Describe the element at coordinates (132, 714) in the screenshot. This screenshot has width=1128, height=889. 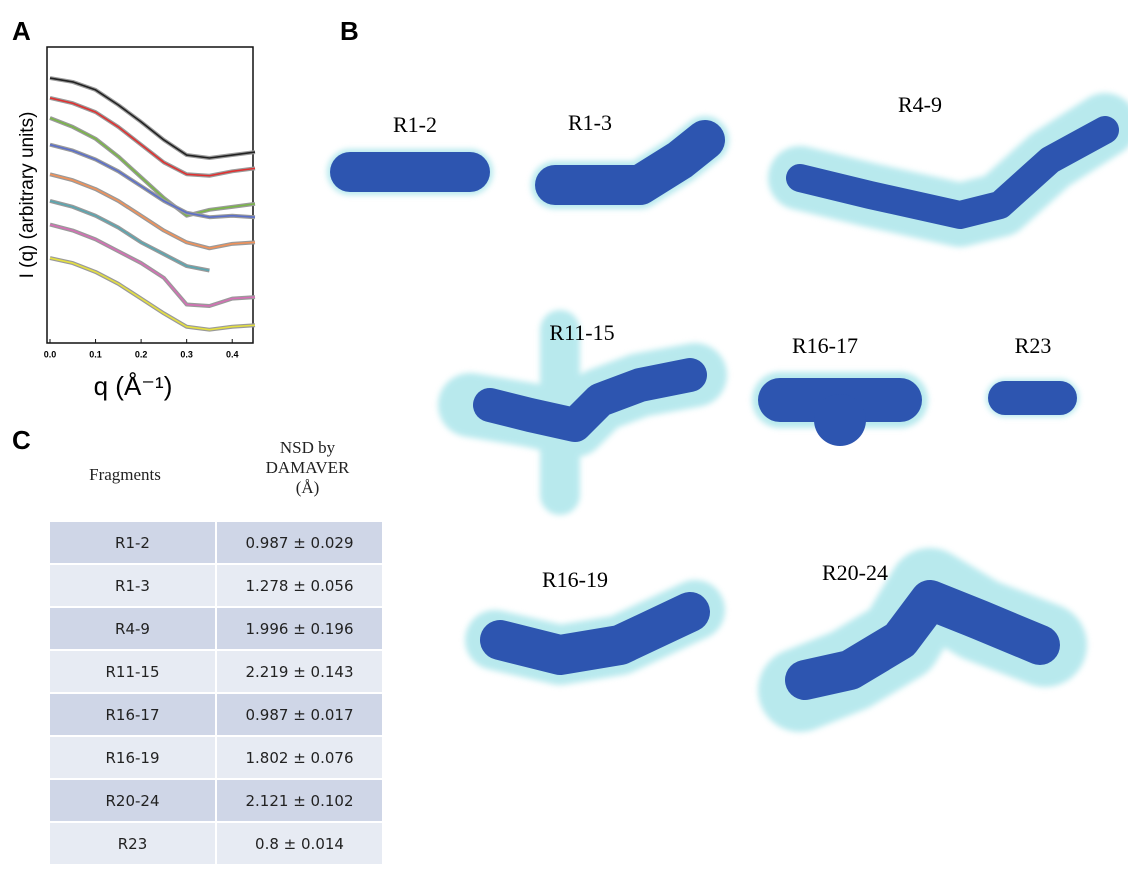
I see `table-cell: R16-17` at that location.